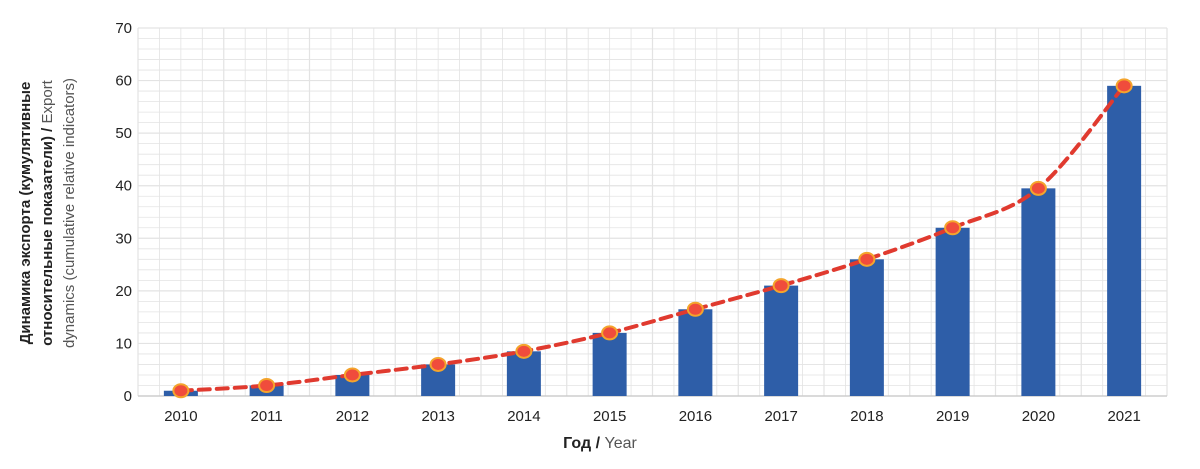 This screenshot has height=469, width=1200. I want to click on x-axis-title: Год / Year, so click(600, 443).